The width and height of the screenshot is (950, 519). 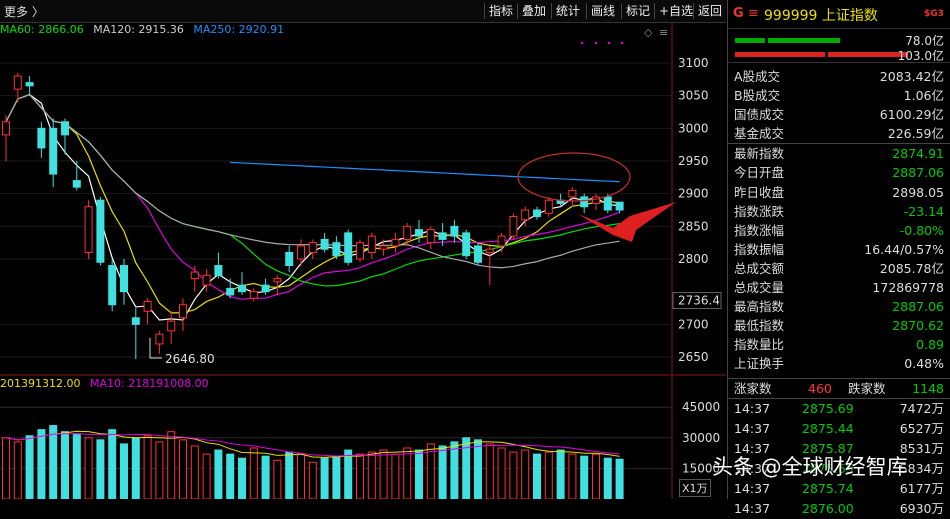 I want to click on more-menu-button: 更多 〉, so click(x=24, y=12).